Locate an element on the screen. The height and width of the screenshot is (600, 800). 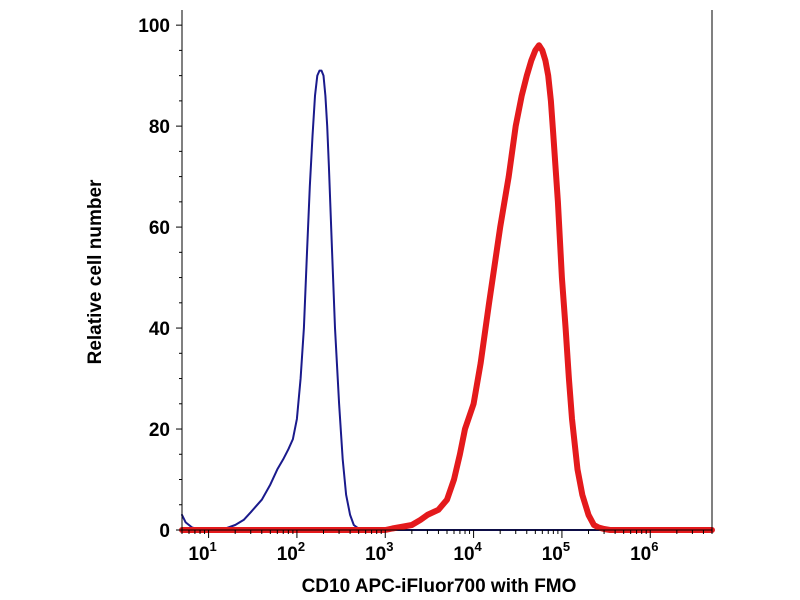
x-tick-exponent: 5 is located at coordinates (566, 546).